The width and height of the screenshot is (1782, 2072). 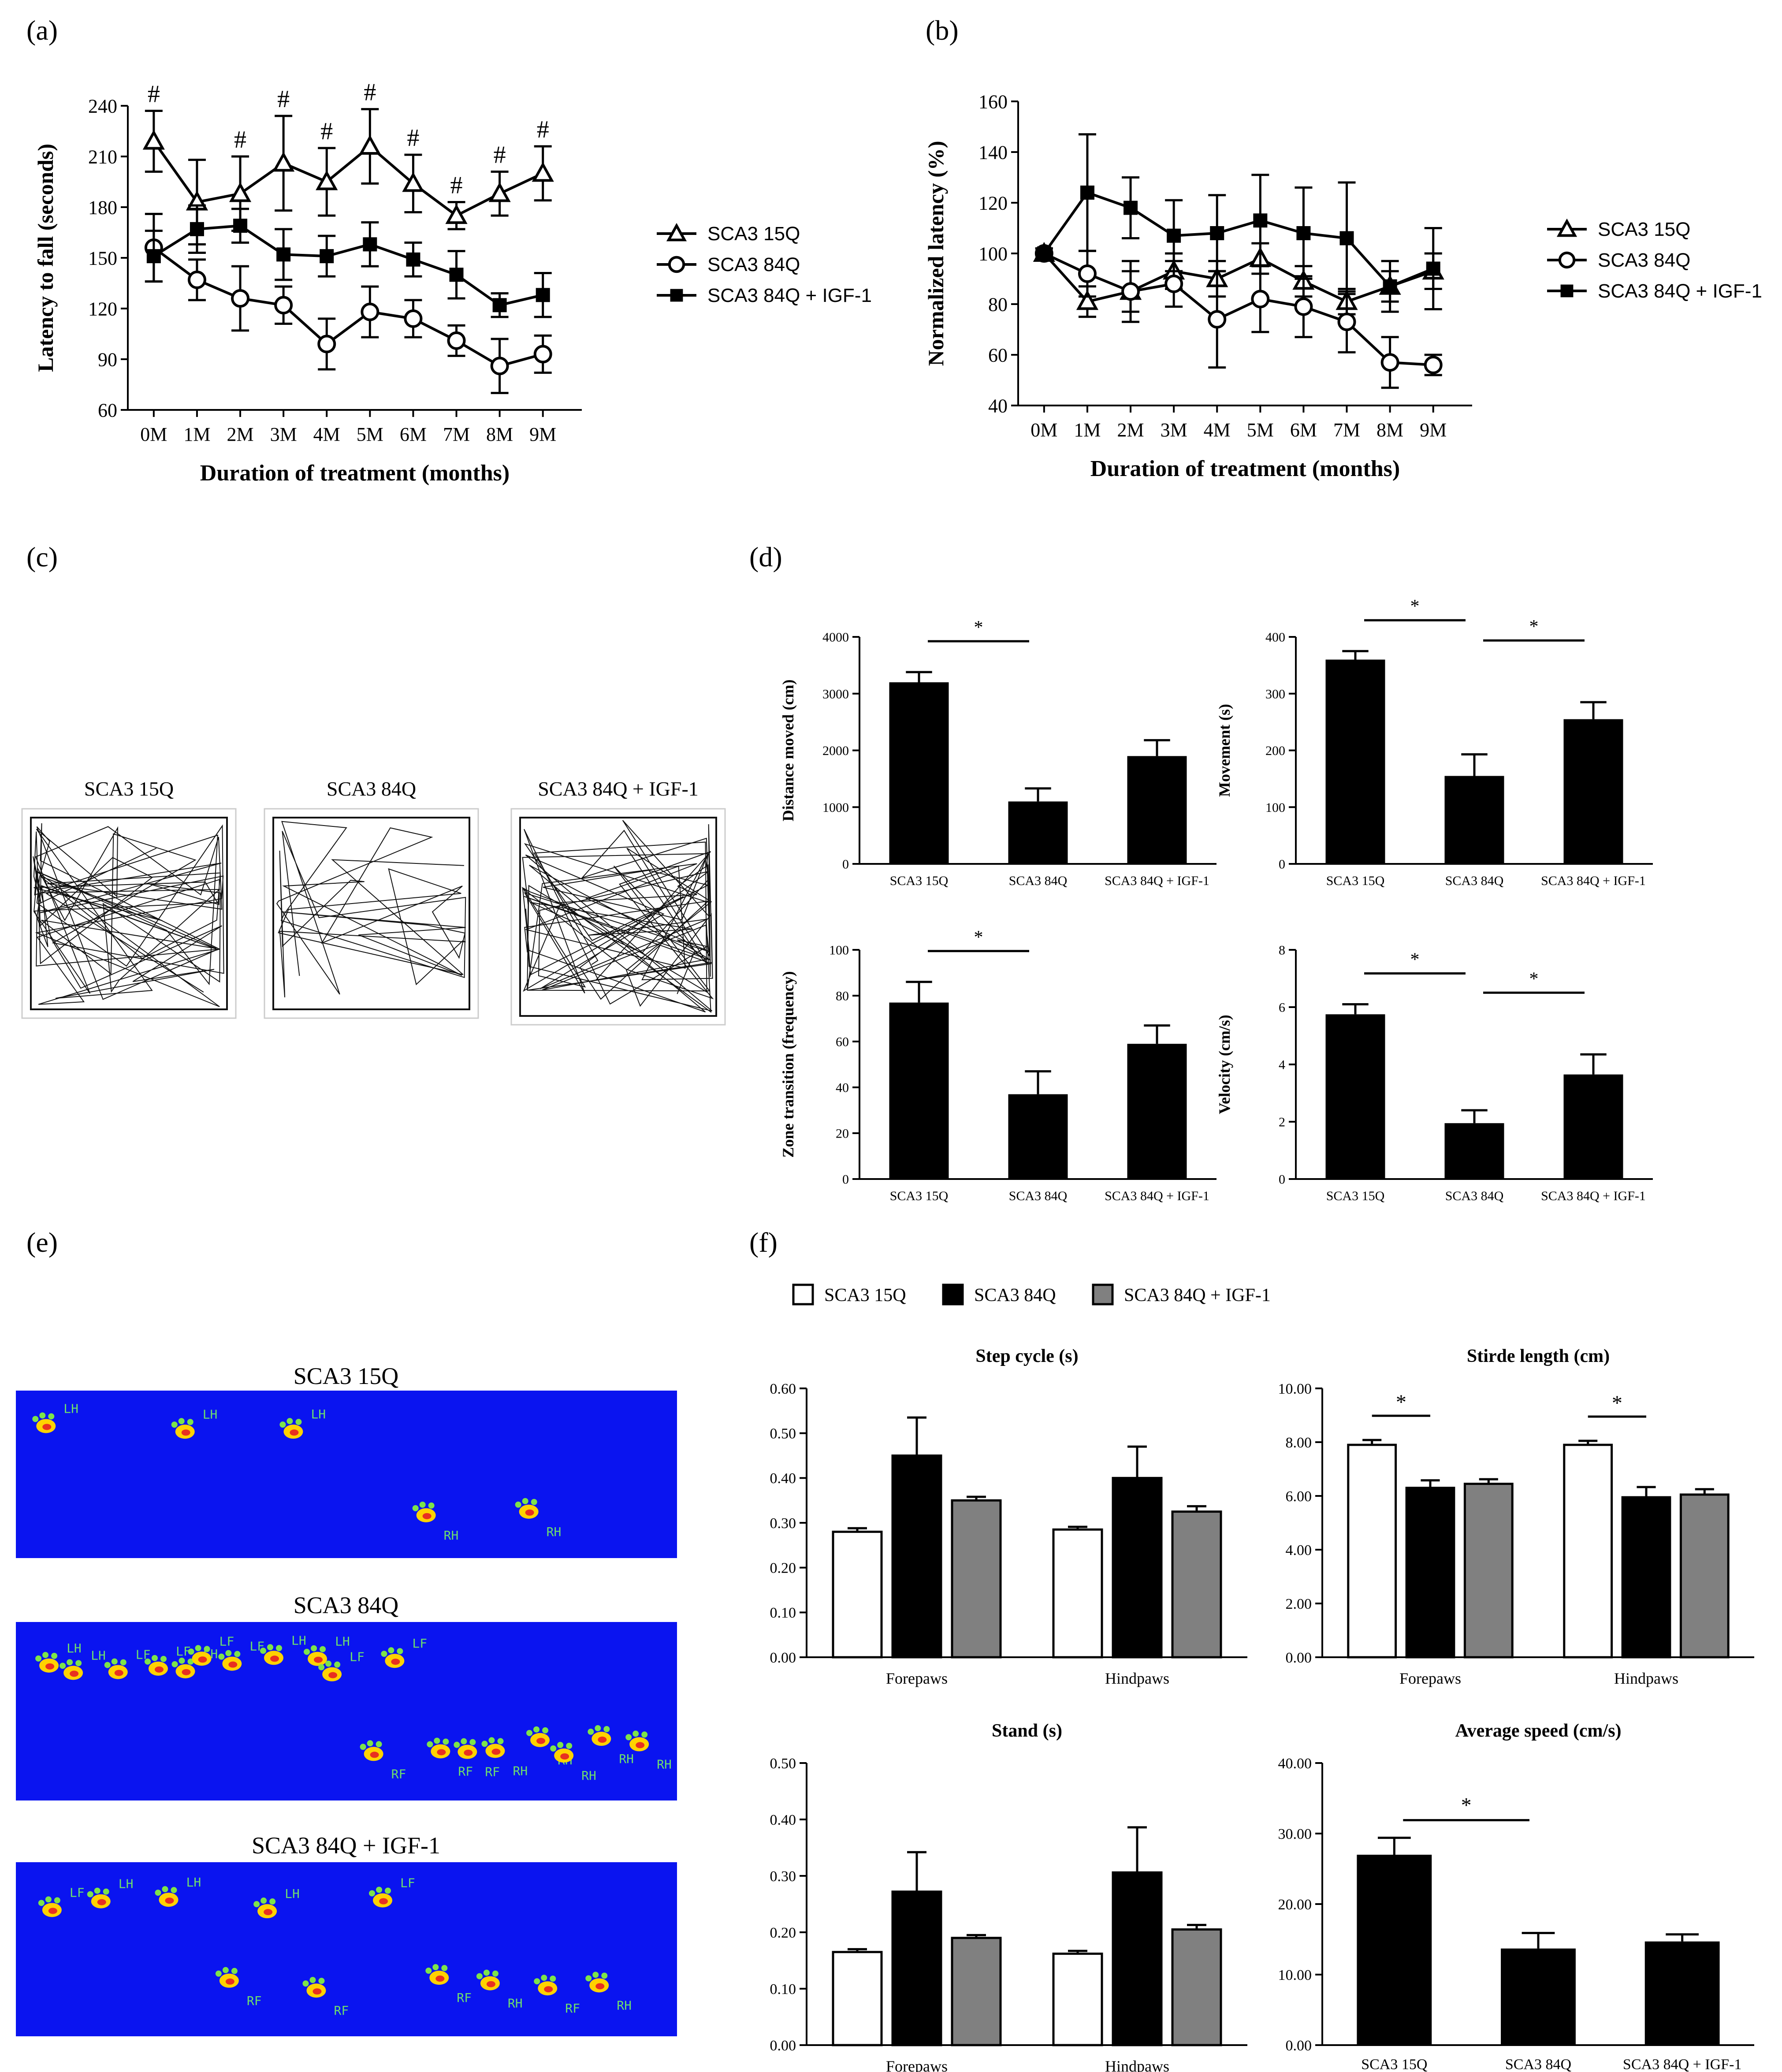 I want to click on y-tick-label: 4.00, so click(x=1299, y=1550).